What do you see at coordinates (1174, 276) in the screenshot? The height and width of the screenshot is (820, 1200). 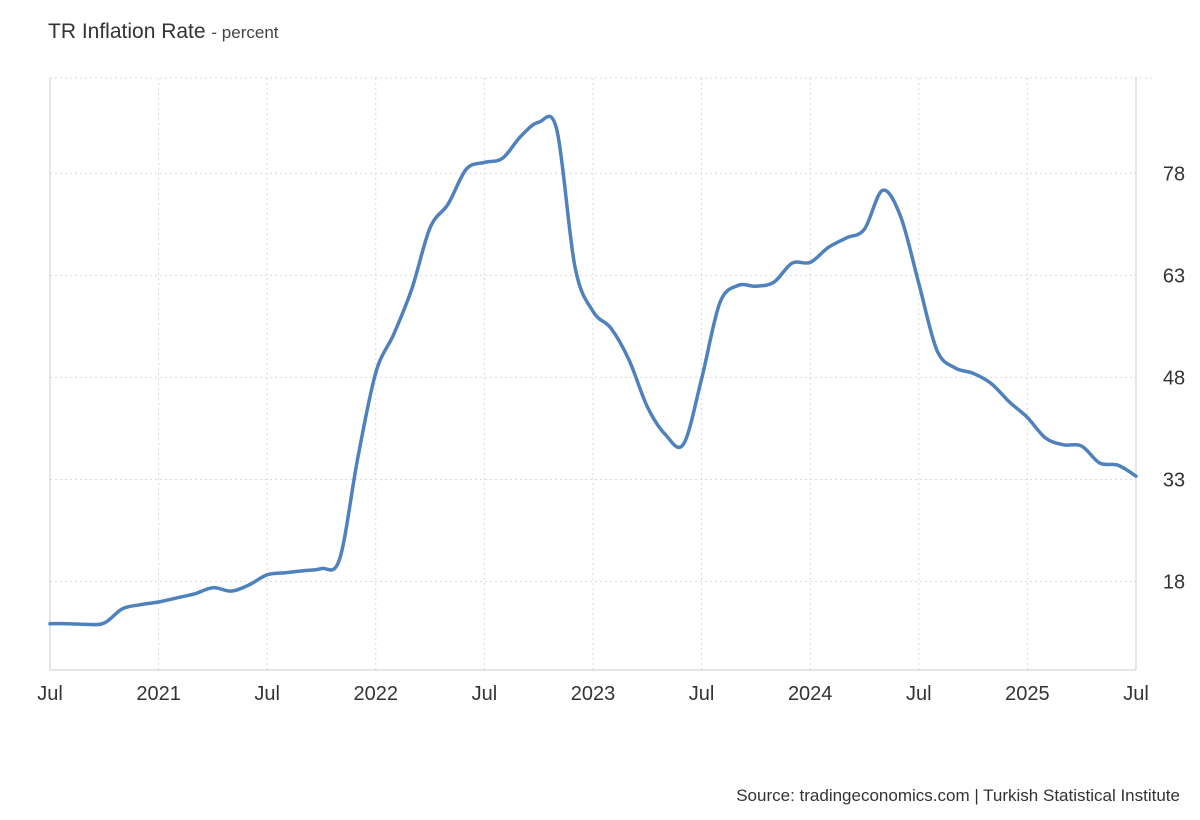 I see `y-tick-label: 63` at bounding box center [1174, 276].